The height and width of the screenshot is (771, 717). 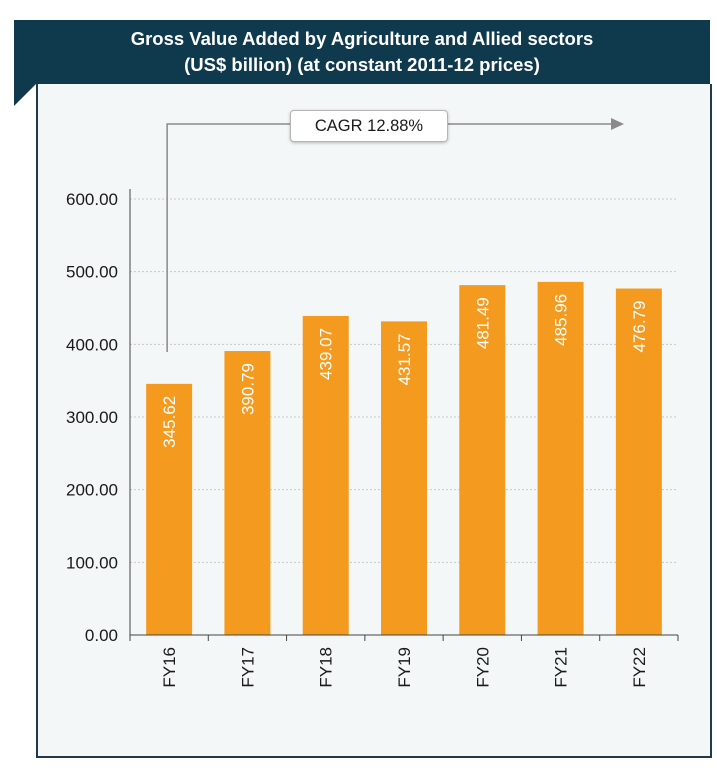 I want to click on cagr-arrow-line, so click(x=228, y=237).